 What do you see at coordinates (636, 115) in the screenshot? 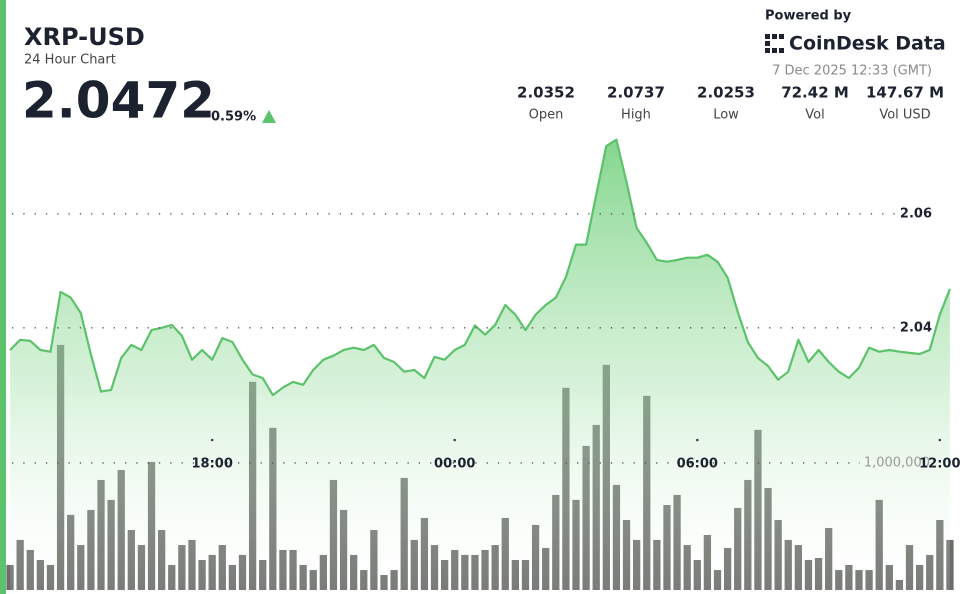
I see `stat-label: High` at bounding box center [636, 115].